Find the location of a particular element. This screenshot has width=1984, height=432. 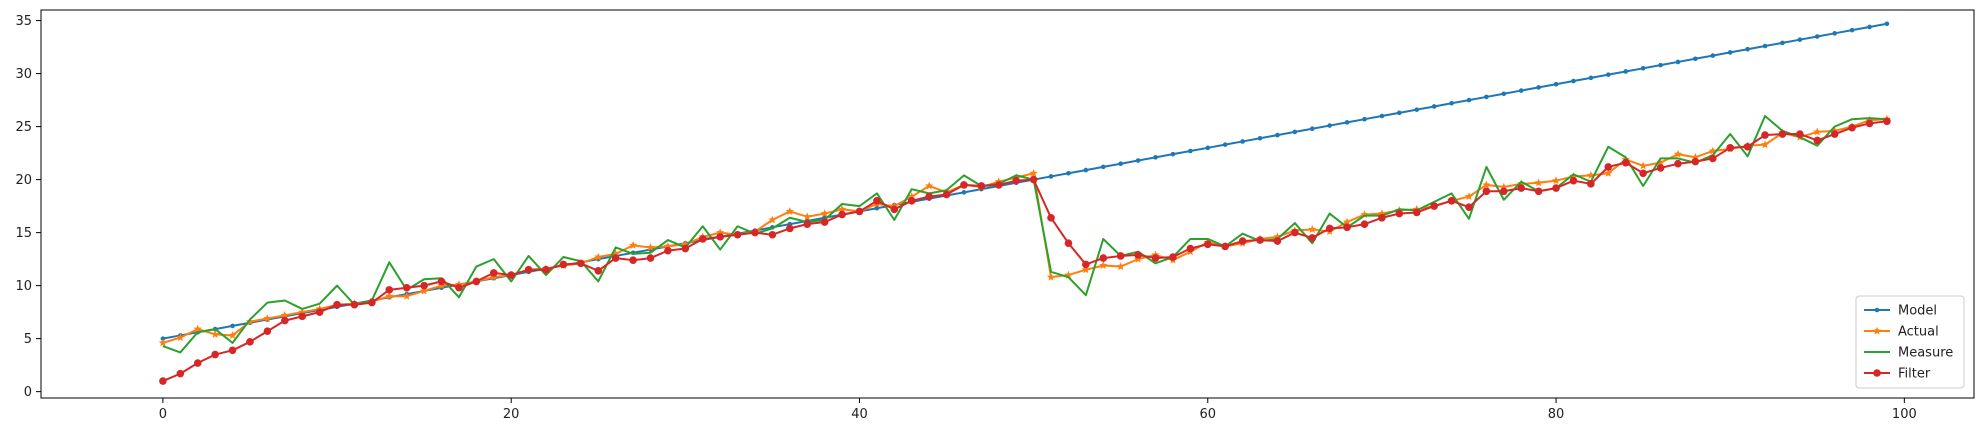

legend-label-actual: Actual is located at coordinates (1918, 332).